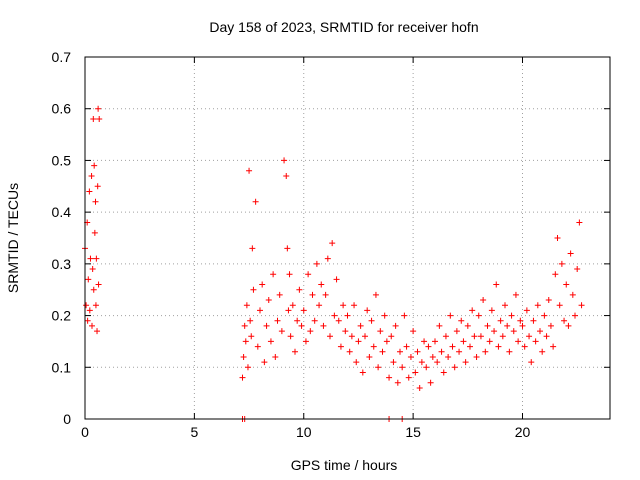 The height and width of the screenshot is (480, 640). What do you see at coordinates (523, 432) in the screenshot?
I see `x-tick-label: 20` at bounding box center [523, 432].